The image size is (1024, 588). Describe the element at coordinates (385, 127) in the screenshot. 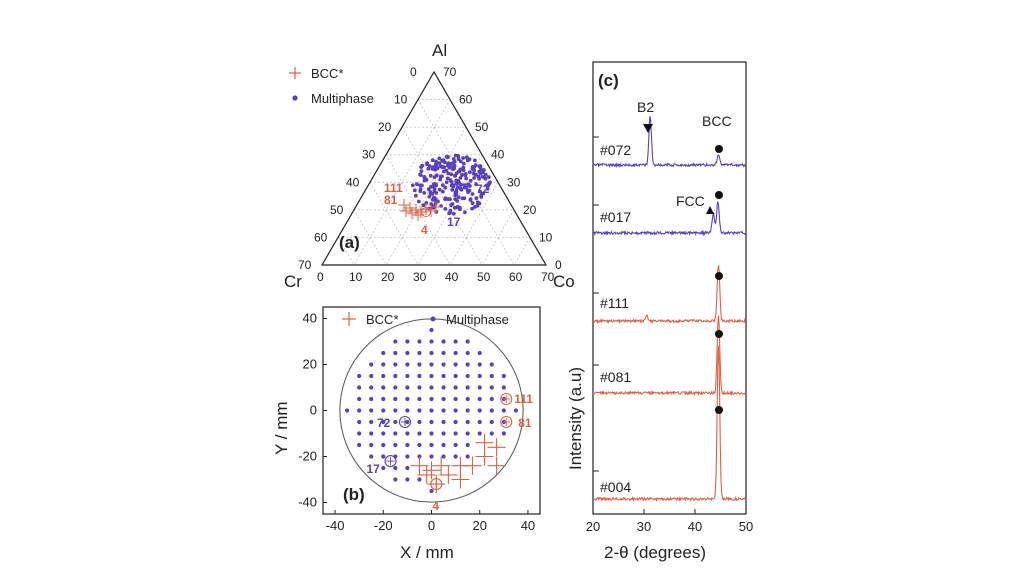

I see `tick-label-cr: 20` at that location.